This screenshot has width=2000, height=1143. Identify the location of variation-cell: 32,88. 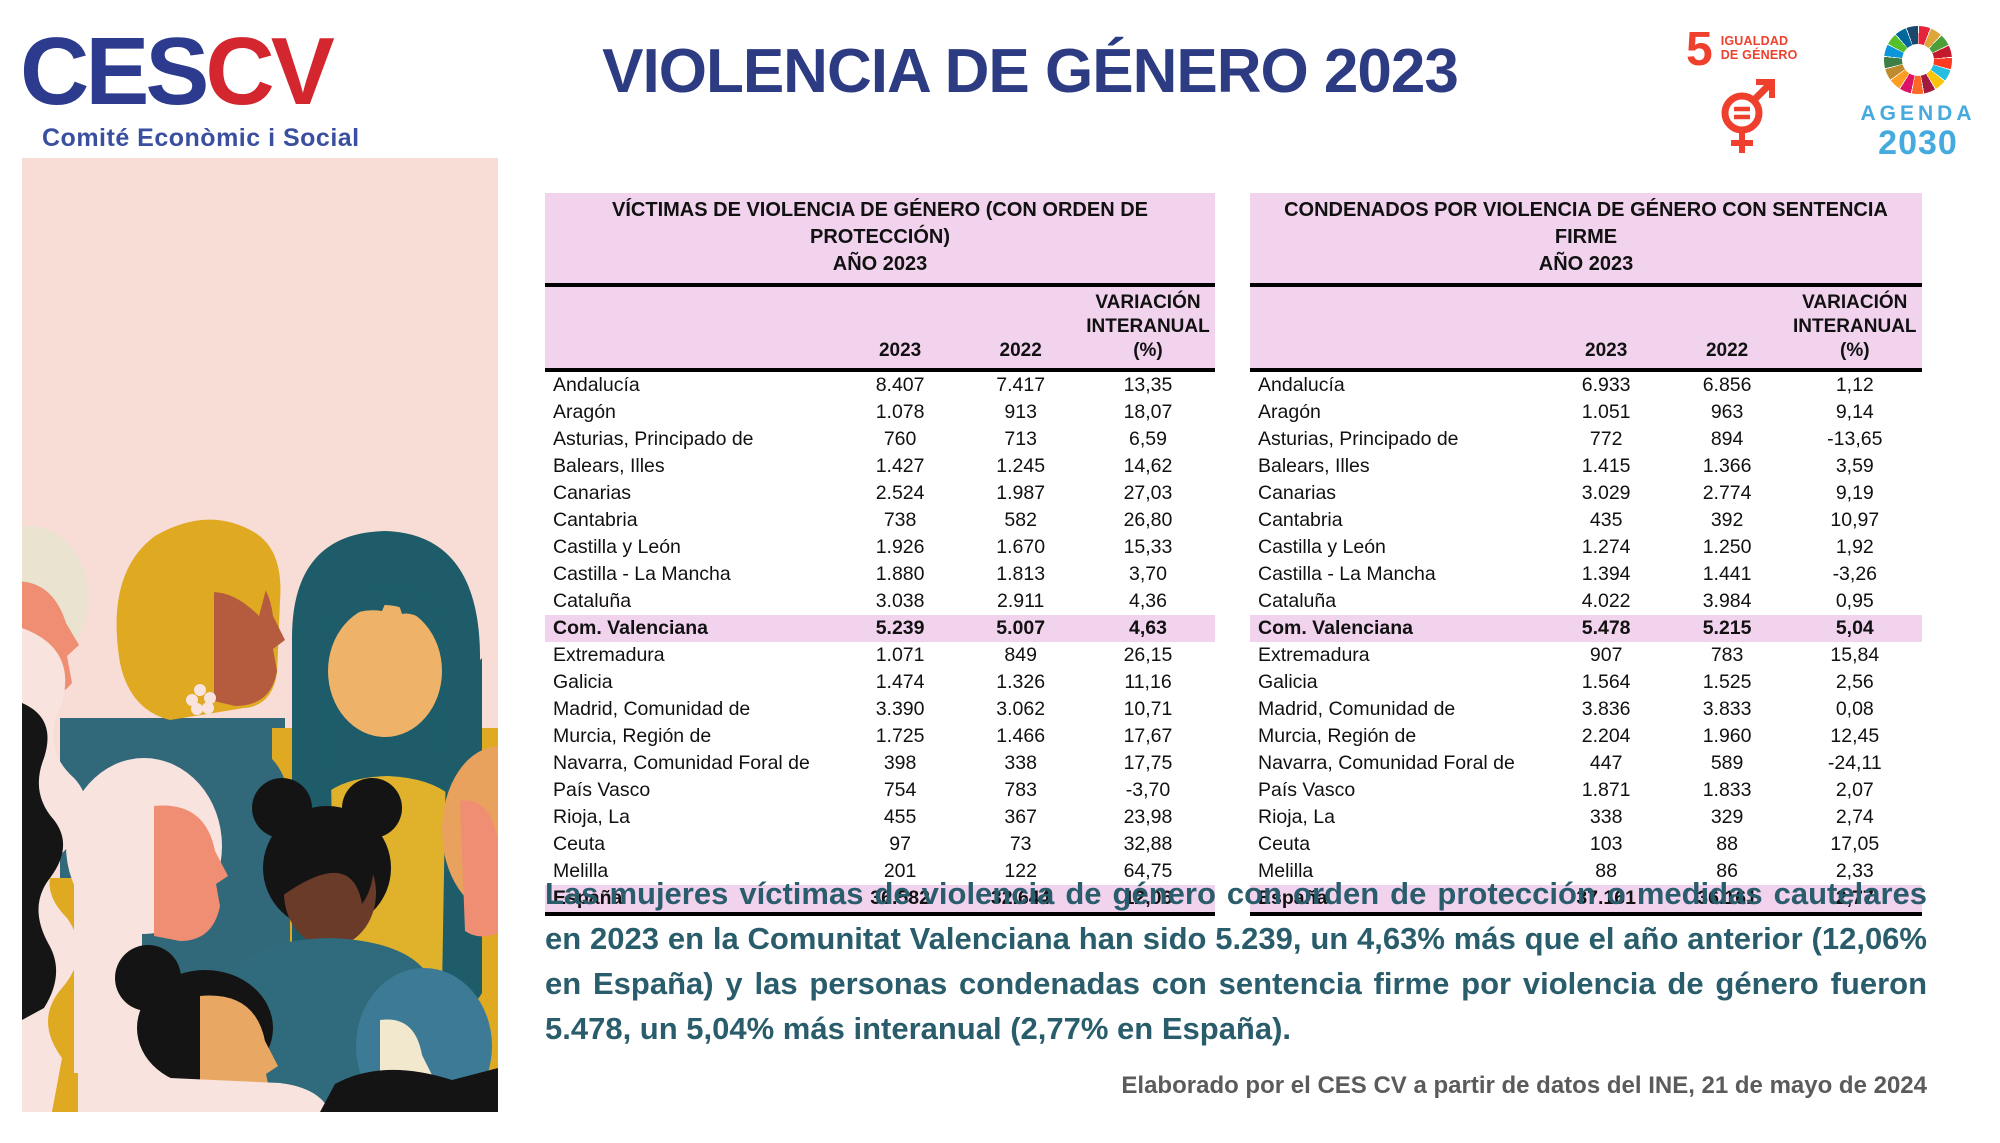
(1148, 844).